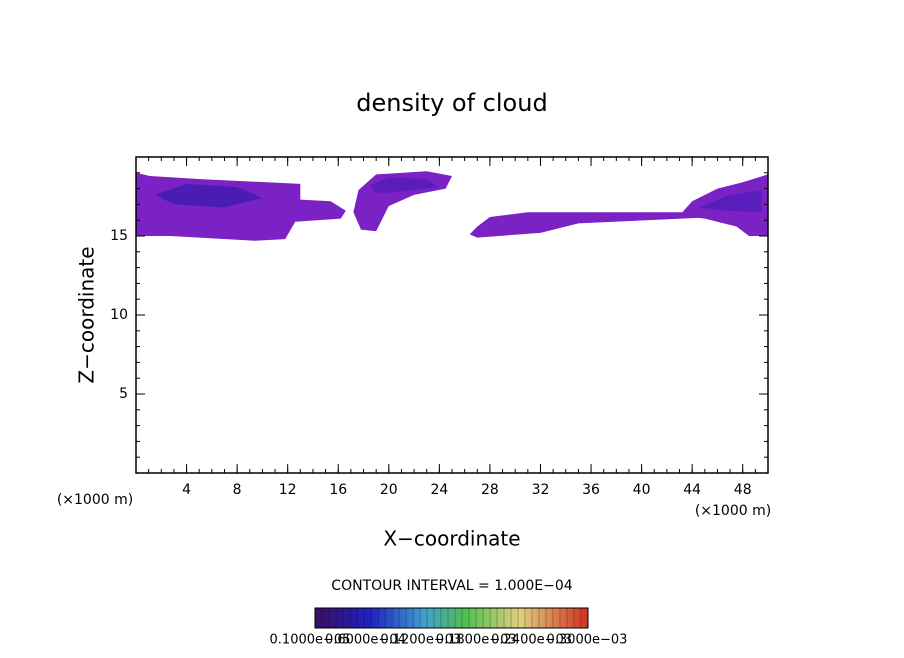  What do you see at coordinates (420, 640) in the screenshot?
I see `colorbar-label: 0.1200e−03` at bounding box center [420, 640].